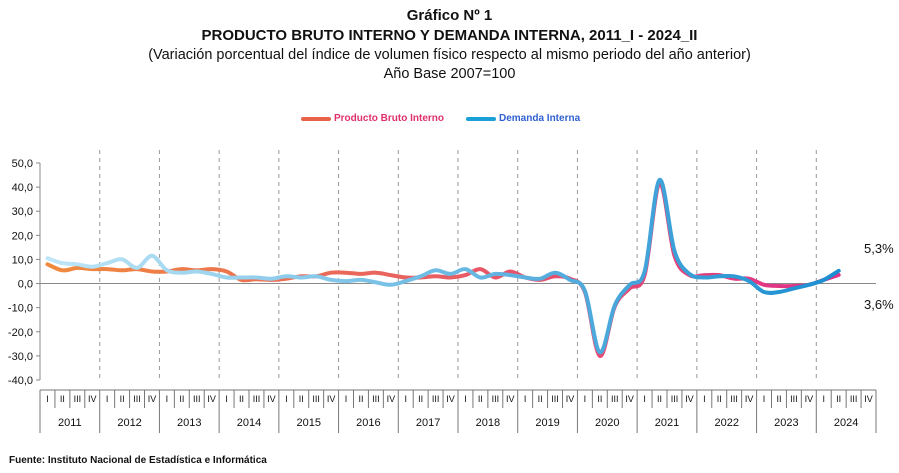  What do you see at coordinates (20, 357) in the screenshot?
I see `y-tick-label: -30,0` at bounding box center [20, 357].